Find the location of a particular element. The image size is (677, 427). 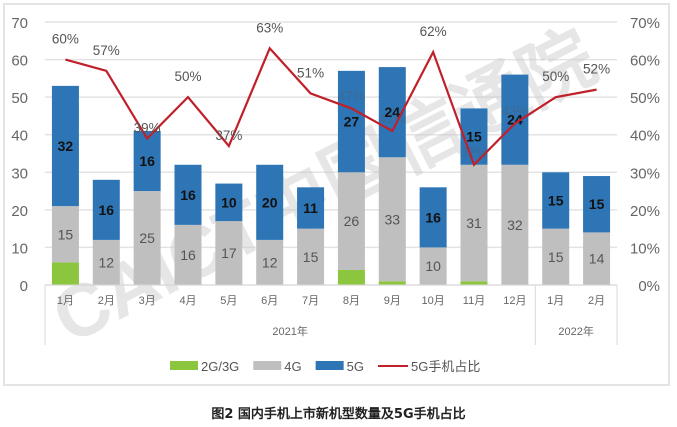

data-label: 20 is located at coordinates (270, 202).